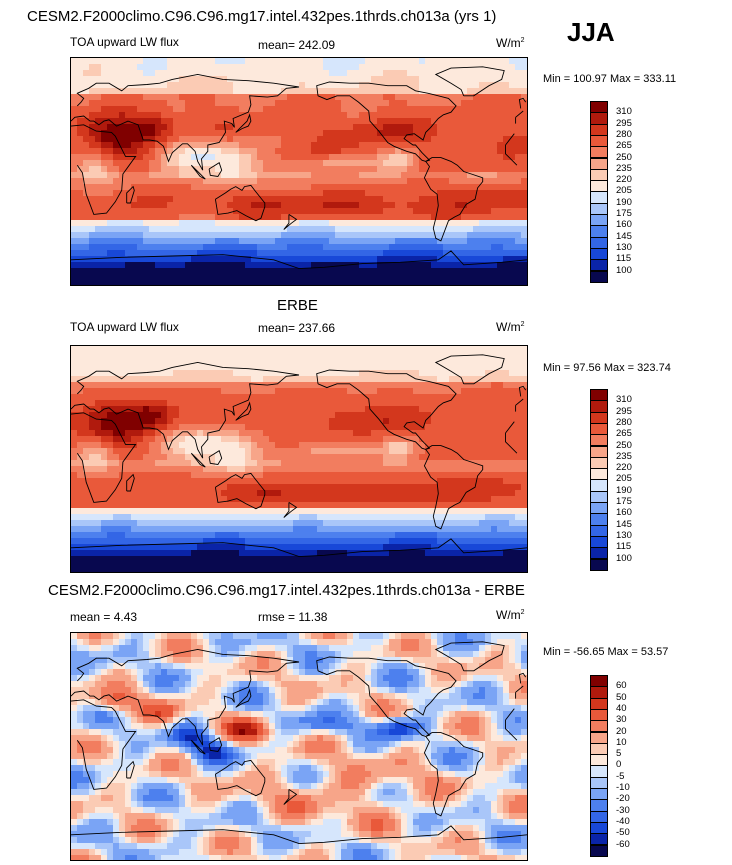  What do you see at coordinates (522, 103) in the screenshot?
I see `coastline` at bounding box center [522, 103].